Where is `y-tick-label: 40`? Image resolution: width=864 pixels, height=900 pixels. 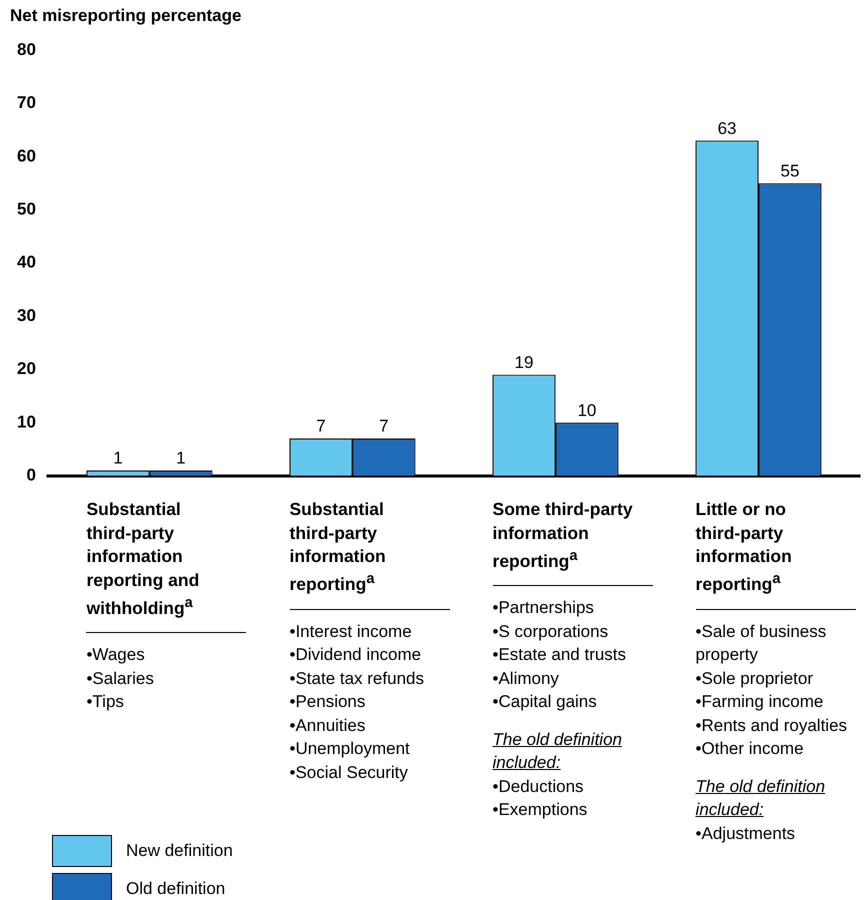
y-tick-label: 40 is located at coordinates (26, 262).